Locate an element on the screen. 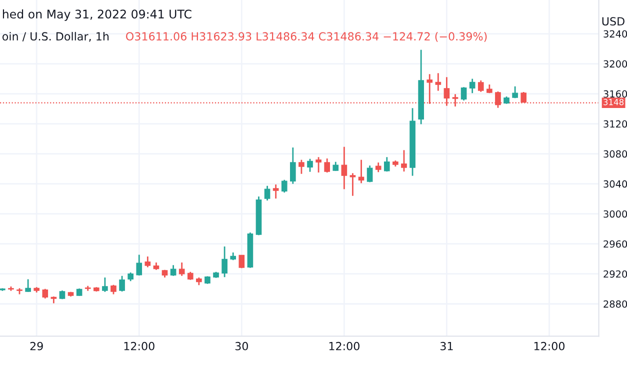 The image size is (627, 376). ref-line-label: 3148 is located at coordinates (614, 102).